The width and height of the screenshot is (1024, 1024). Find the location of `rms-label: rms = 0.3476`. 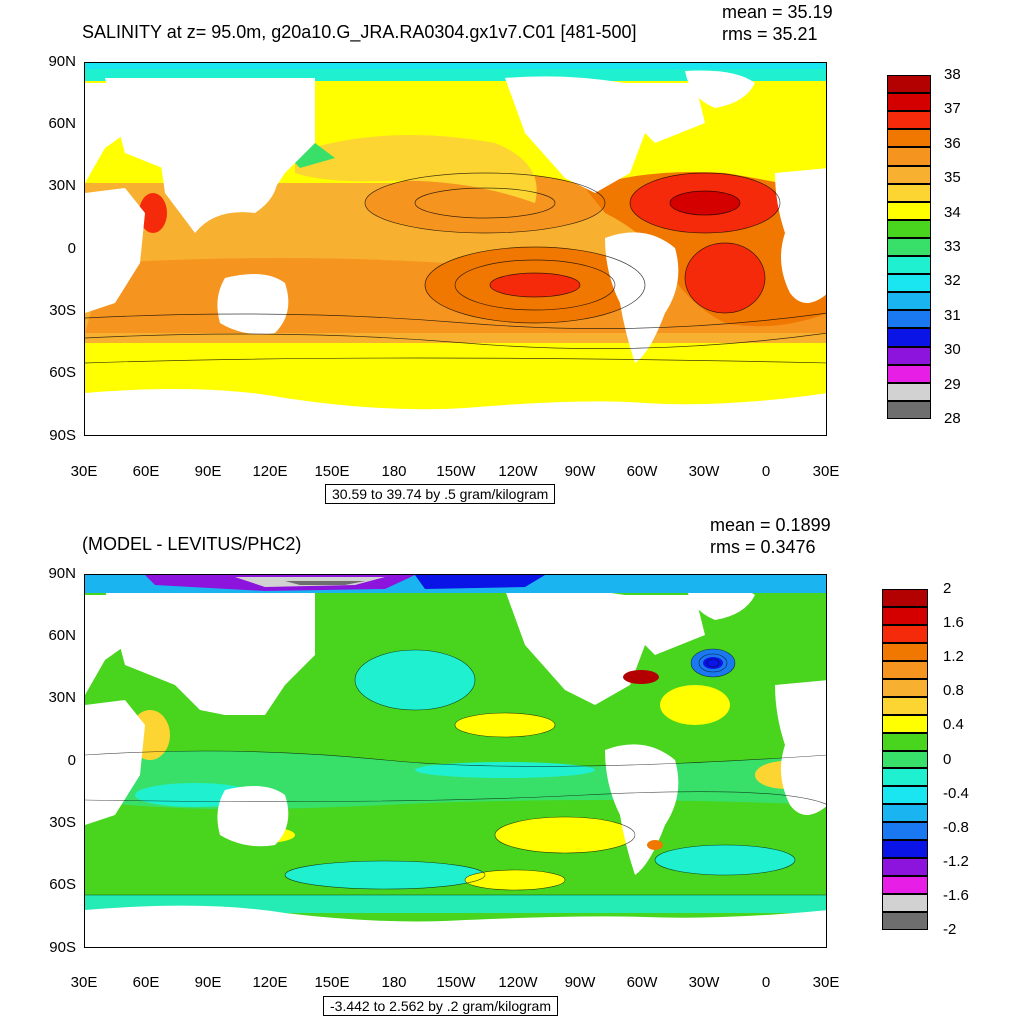

rms-label: rms = 0.3476 is located at coordinates (763, 547).